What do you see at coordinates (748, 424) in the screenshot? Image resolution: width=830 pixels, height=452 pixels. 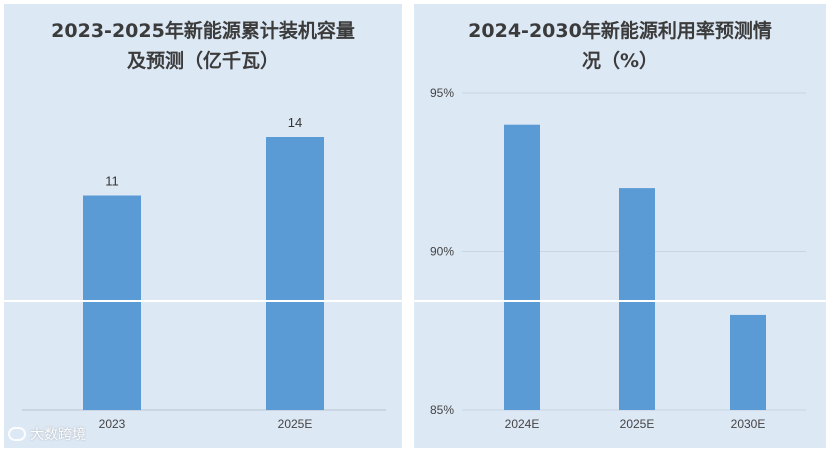 I see `x-tick-label: 2030E` at bounding box center [748, 424].